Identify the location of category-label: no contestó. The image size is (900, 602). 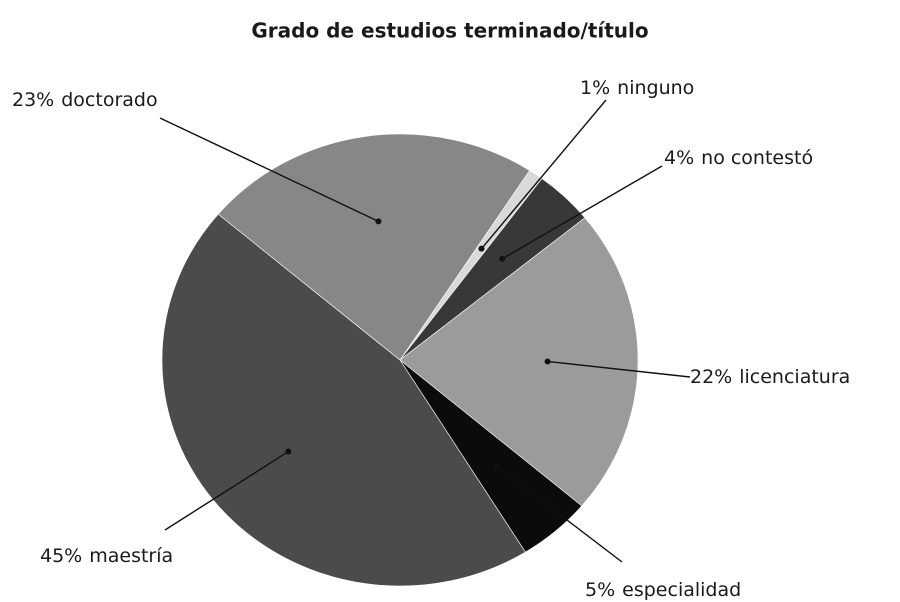
(757, 158).